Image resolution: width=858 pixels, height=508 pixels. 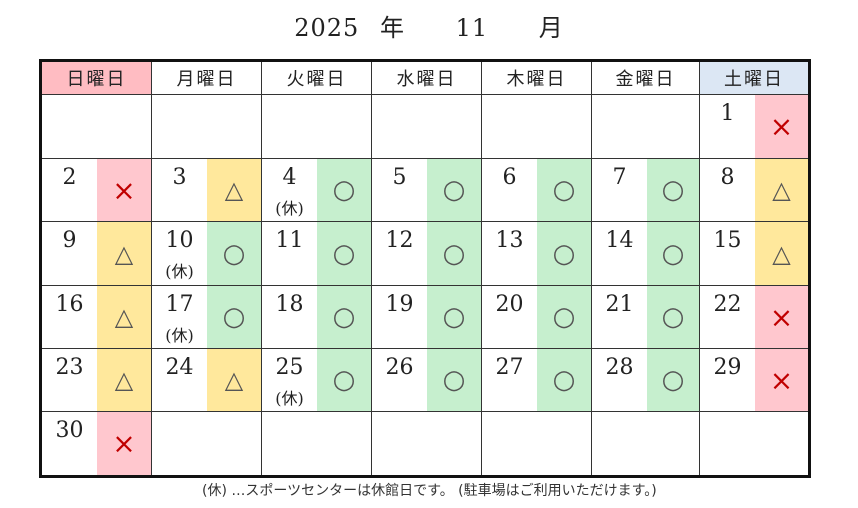 What do you see at coordinates (754, 254) in the screenshot?
I see `day-cell: 15 △` at bounding box center [754, 254].